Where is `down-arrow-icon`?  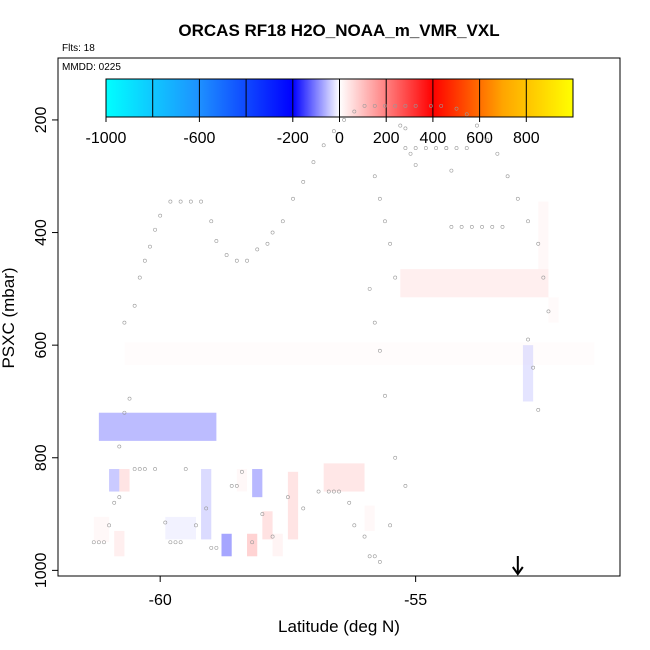 down-arrow-icon is located at coordinates (518, 571).